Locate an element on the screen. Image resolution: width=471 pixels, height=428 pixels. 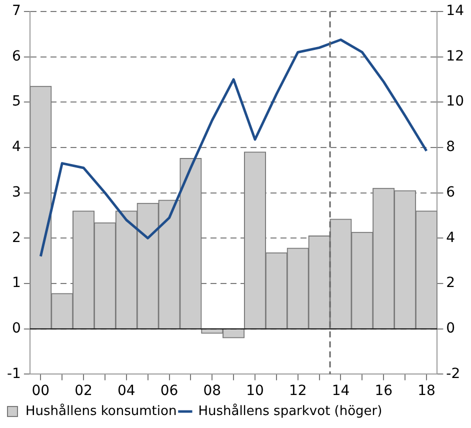
x-tick-label: 08 is located at coordinates (212, 391).